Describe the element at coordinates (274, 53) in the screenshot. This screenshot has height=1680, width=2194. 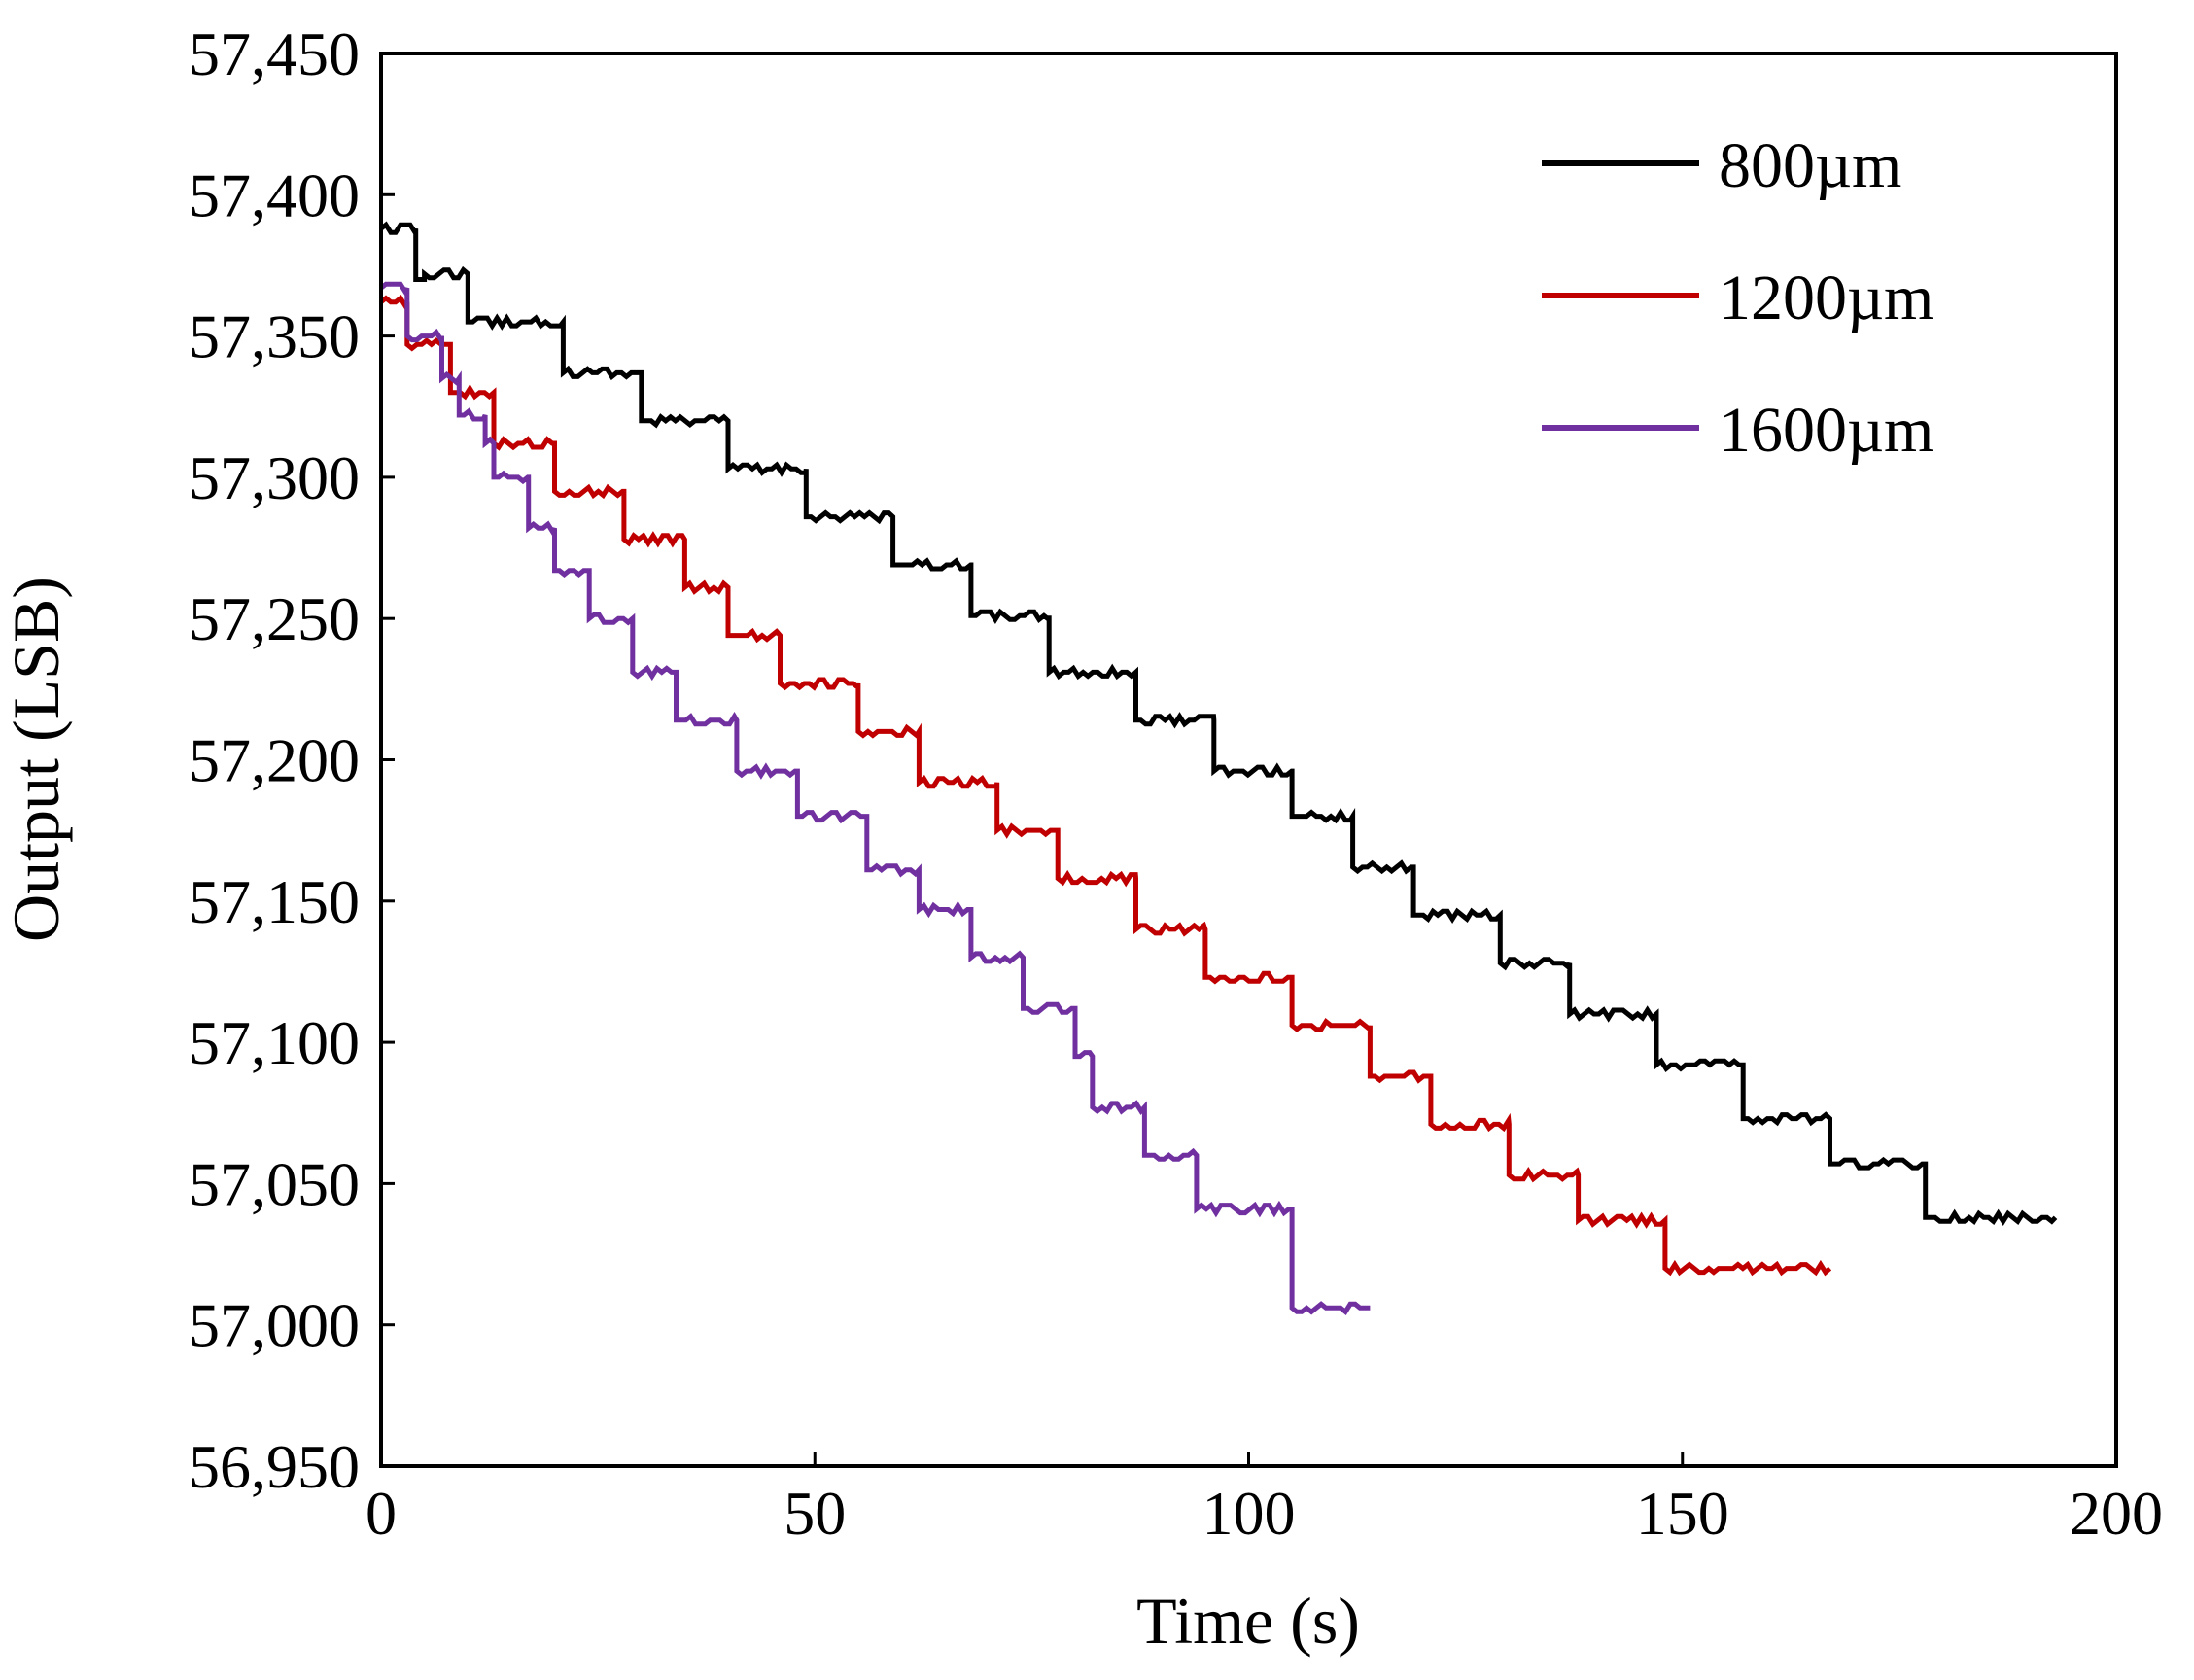
I see `y-tick-label: 57,450` at that location.